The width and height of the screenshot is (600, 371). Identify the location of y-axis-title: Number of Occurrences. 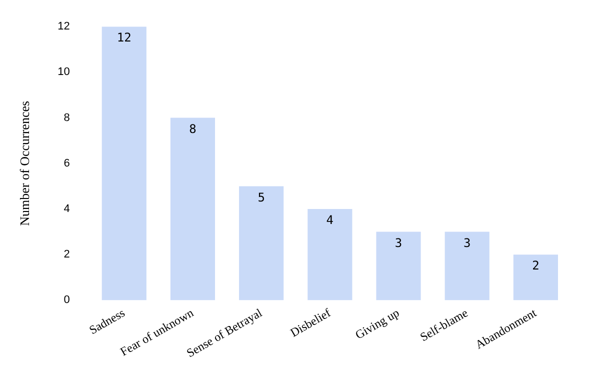
(24, 163).